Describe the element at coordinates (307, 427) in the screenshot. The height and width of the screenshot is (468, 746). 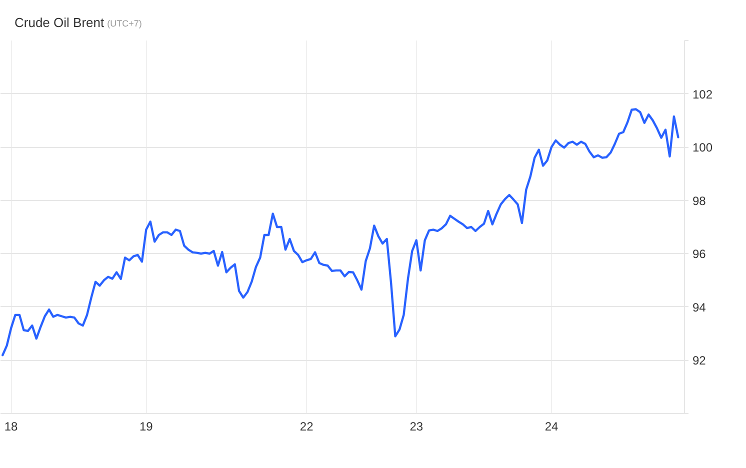
I see `x-tick-label: 22` at that location.